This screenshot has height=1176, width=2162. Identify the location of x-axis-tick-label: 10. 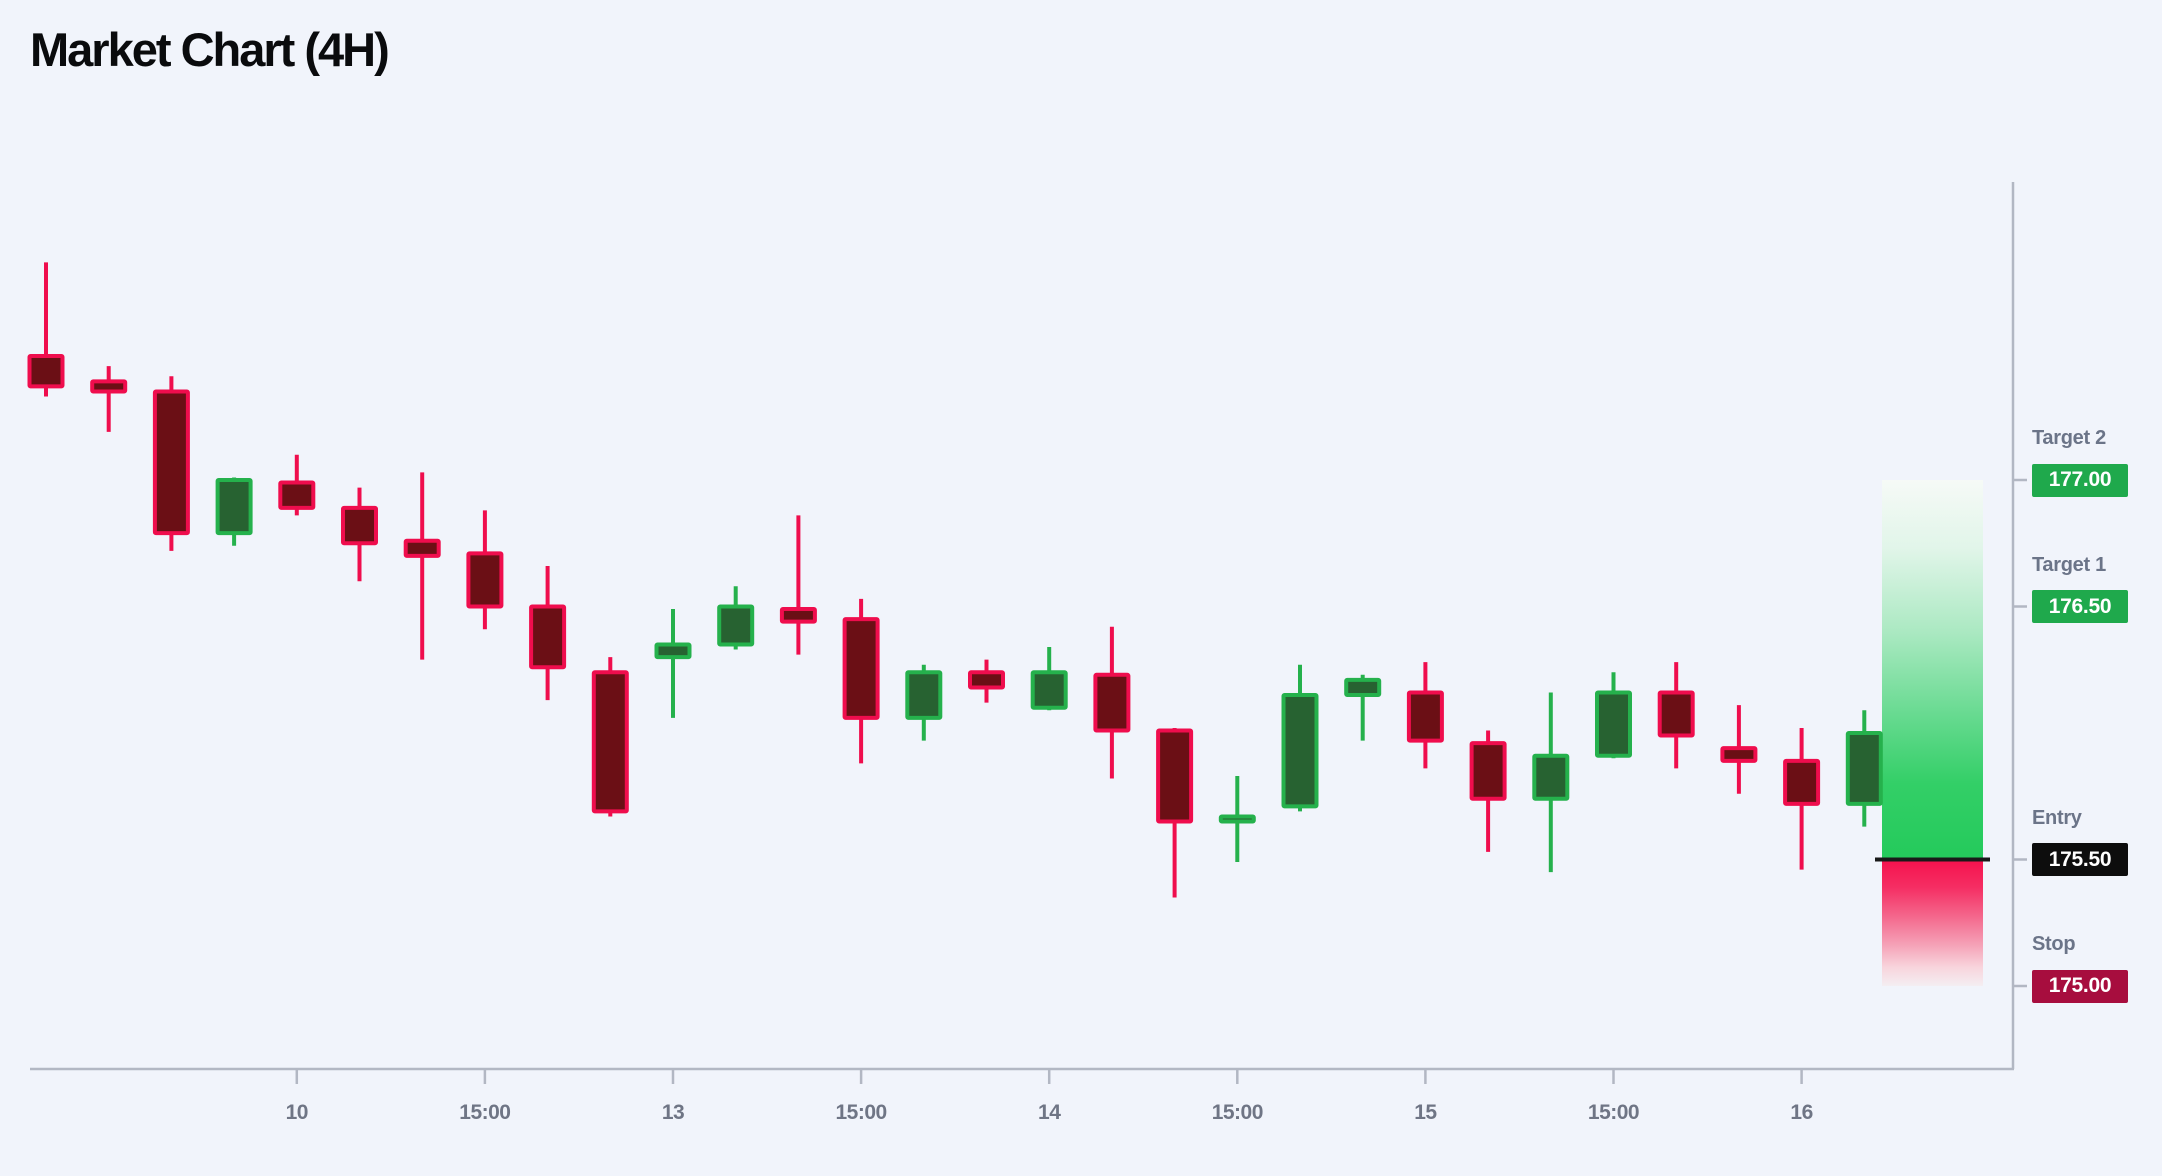
(297, 1112).